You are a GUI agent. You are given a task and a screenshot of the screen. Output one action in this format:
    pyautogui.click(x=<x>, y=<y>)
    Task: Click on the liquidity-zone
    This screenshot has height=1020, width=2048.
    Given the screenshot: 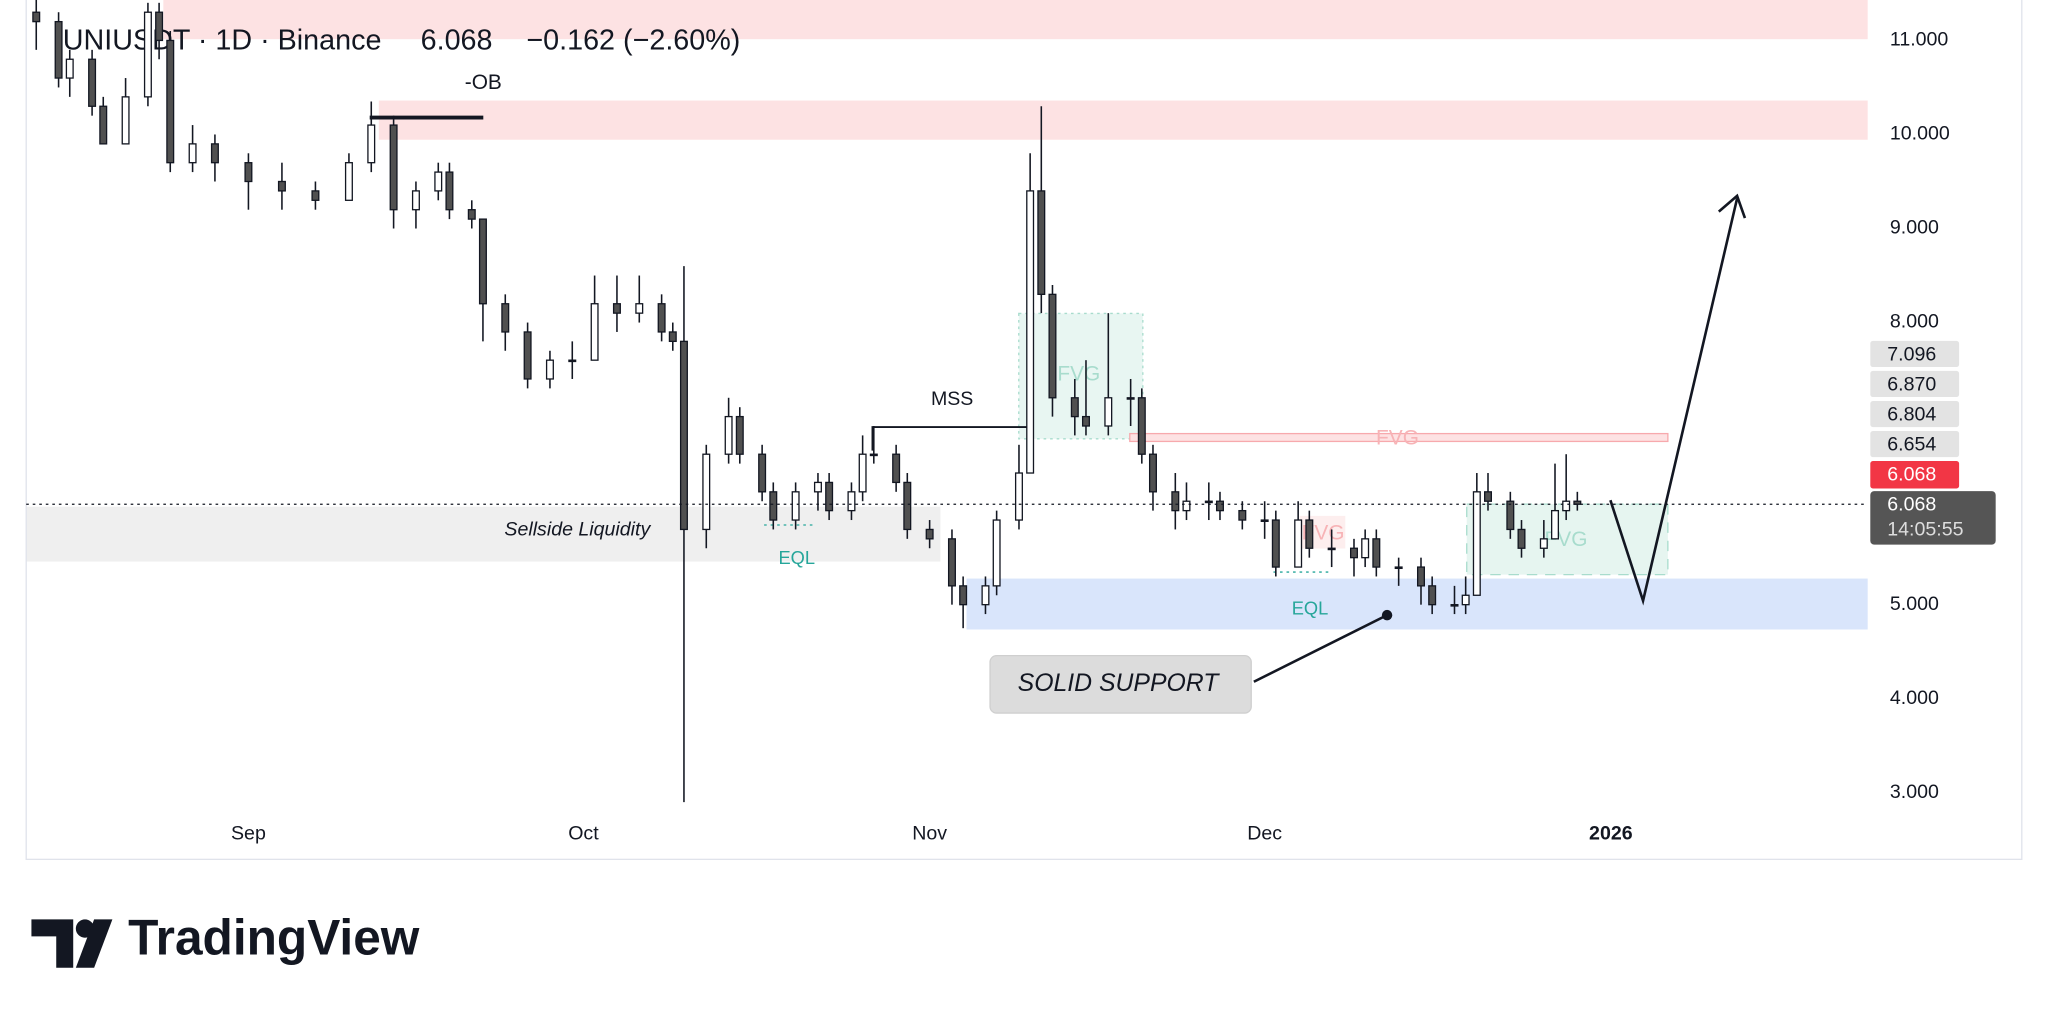 What is the action you would take?
    pyautogui.click(x=483, y=534)
    